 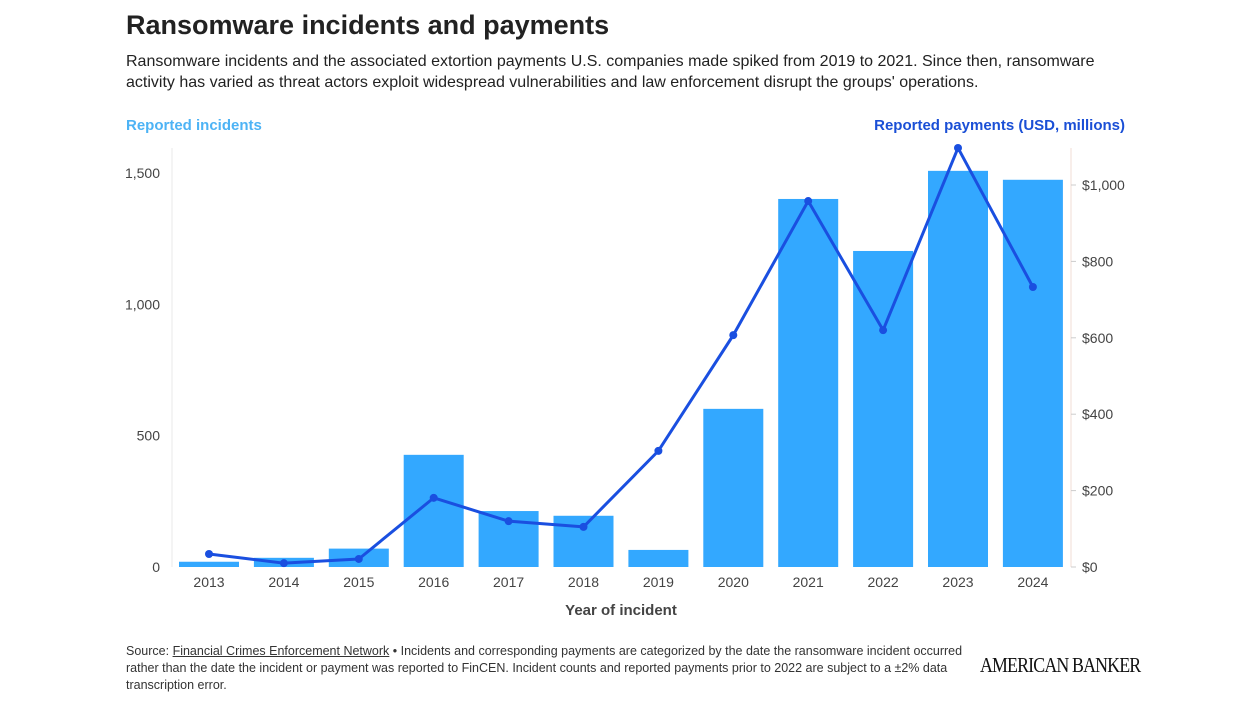 What do you see at coordinates (1103, 185) in the screenshot?
I see `right-tick-label: $1,000` at bounding box center [1103, 185].